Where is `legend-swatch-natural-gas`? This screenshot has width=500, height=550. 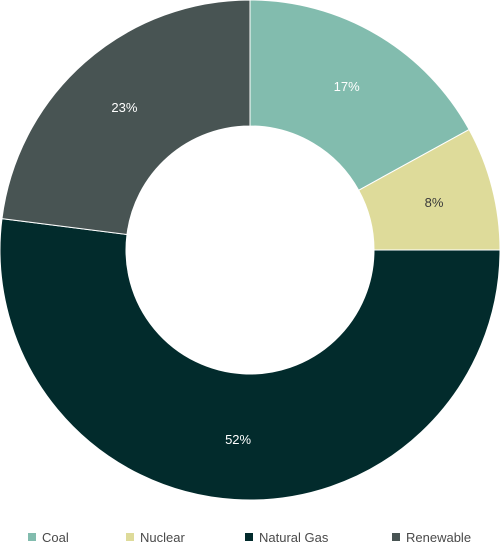 legend-swatch-natural-gas is located at coordinates (249, 537).